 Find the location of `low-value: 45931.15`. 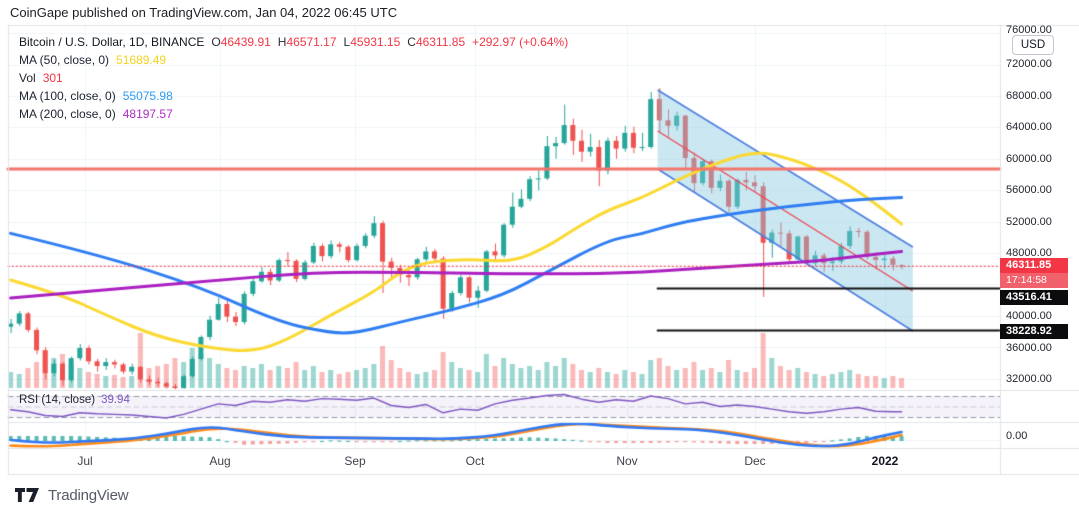

low-value: 45931.15 is located at coordinates (375, 42).